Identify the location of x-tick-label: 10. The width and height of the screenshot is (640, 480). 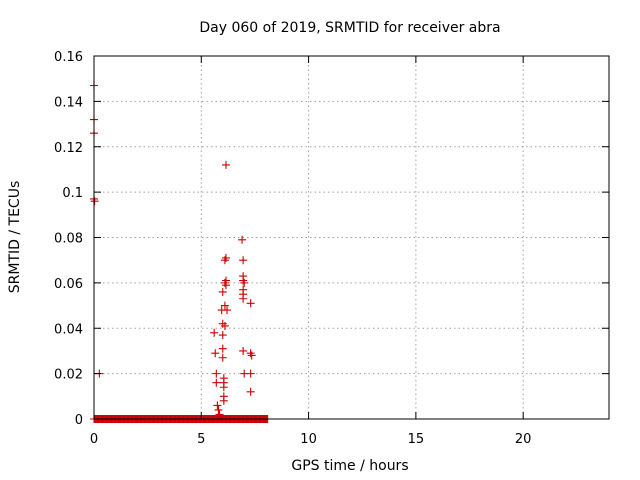
(308, 439).